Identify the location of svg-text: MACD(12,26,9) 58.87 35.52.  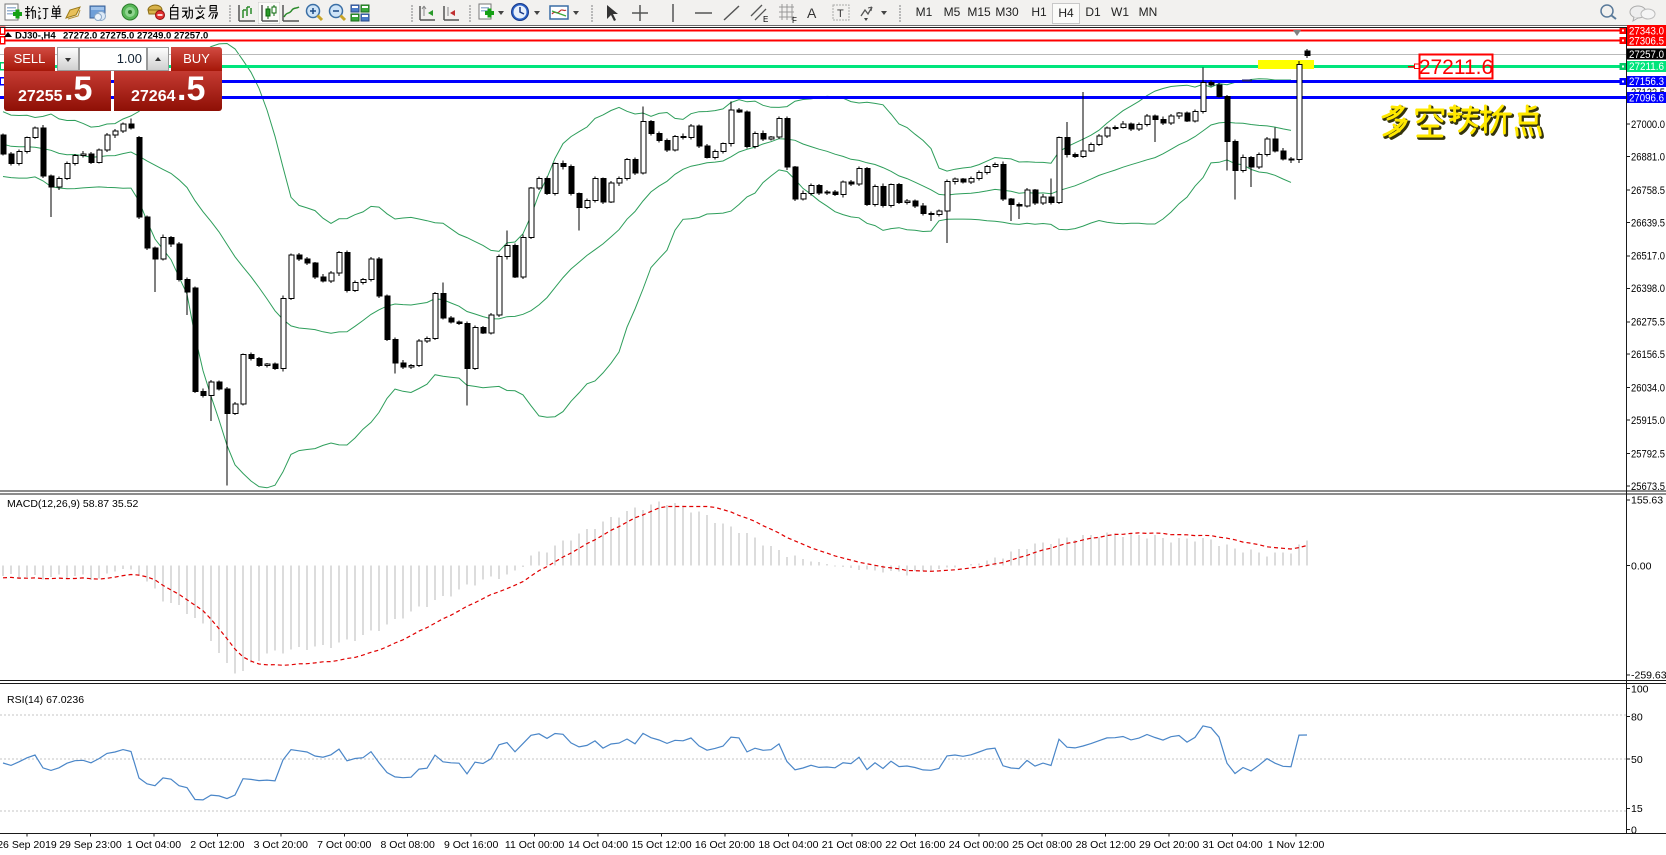
(72, 504).